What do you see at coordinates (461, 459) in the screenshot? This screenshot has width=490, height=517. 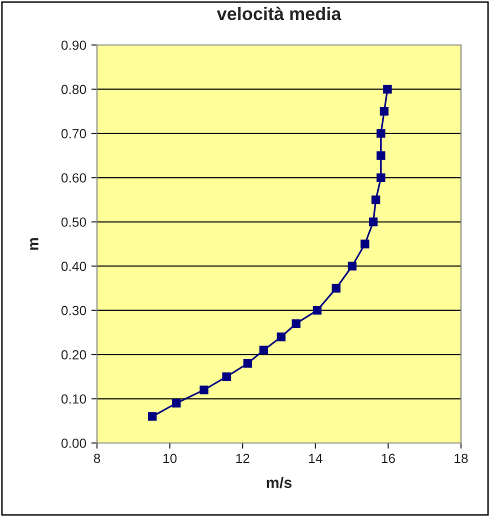 I see `x-tick-label: 18` at bounding box center [461, 459].